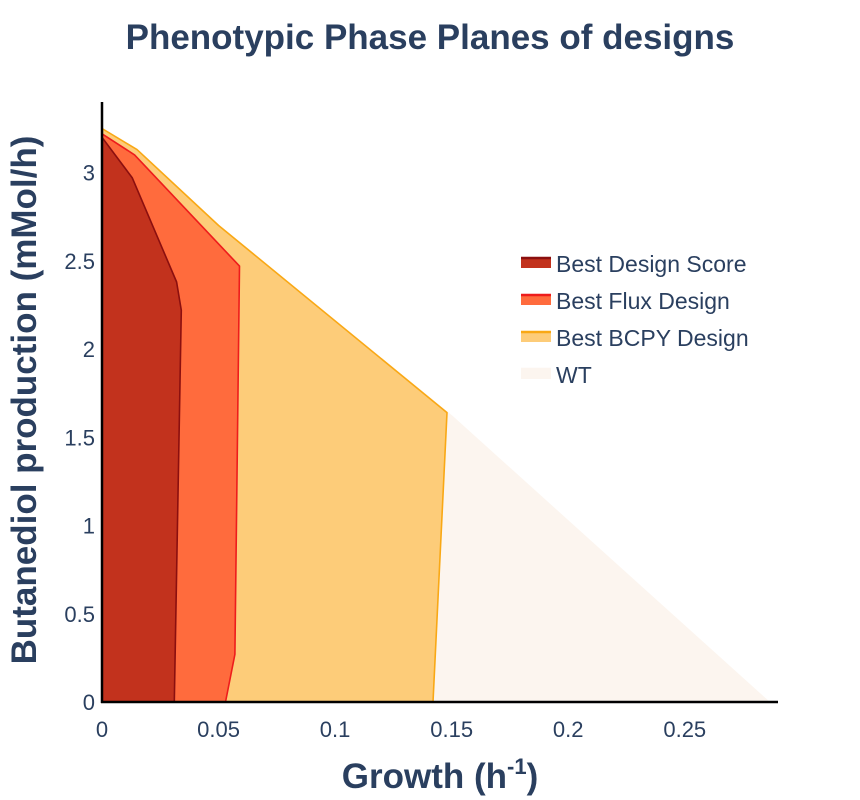 The height and width of the screenshot is (800, 860). I want to click on legend-label: Best Flux Design, so click(643, 301).